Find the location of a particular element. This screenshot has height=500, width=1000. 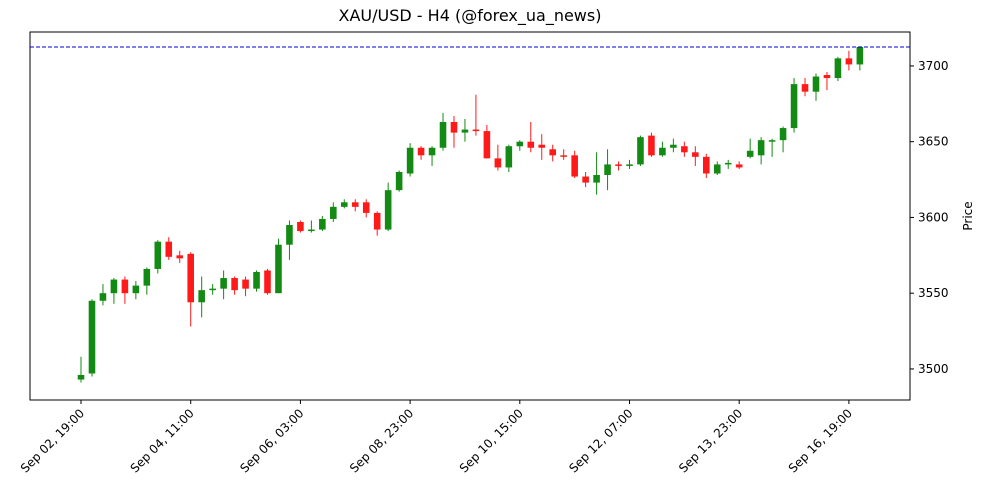

y-tick-label: 3550 is located at coordinates (933, 293).